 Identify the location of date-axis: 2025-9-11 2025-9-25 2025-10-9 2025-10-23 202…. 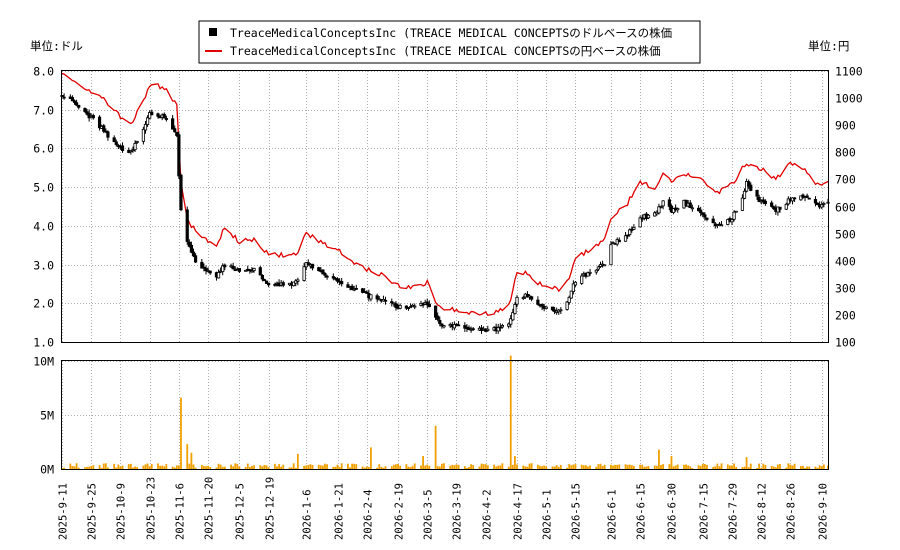
(444, 508).